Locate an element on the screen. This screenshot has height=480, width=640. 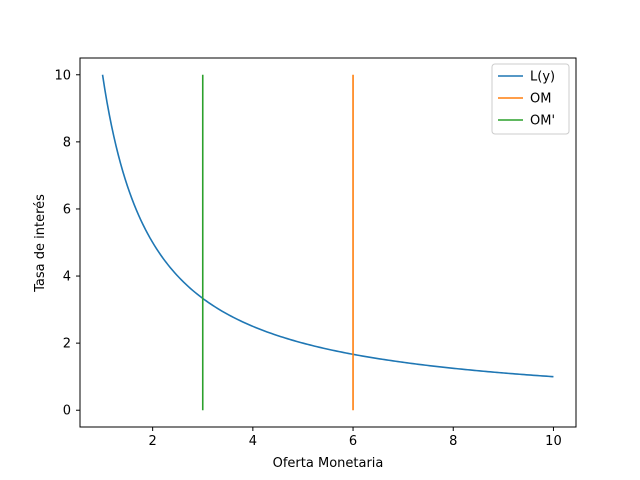
legend-label: OM' is located at coordinates (542, 121).